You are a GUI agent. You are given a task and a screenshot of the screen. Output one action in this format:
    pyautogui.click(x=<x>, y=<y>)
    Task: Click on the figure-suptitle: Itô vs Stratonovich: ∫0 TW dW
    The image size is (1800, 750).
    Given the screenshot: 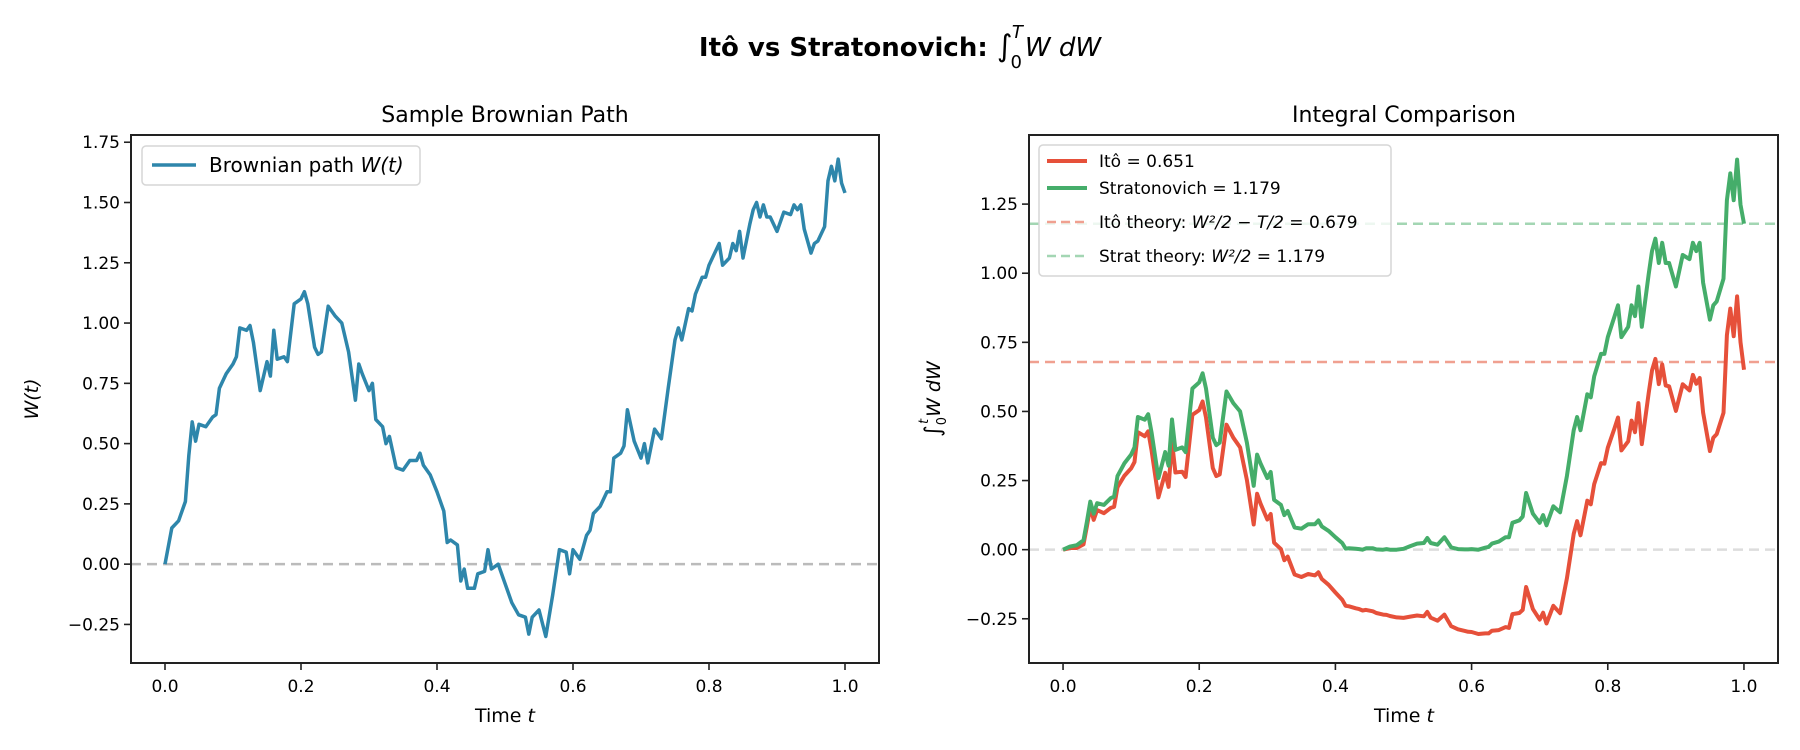 What is the action you would take?
    pyautogui.click(x=900, y=47)
    